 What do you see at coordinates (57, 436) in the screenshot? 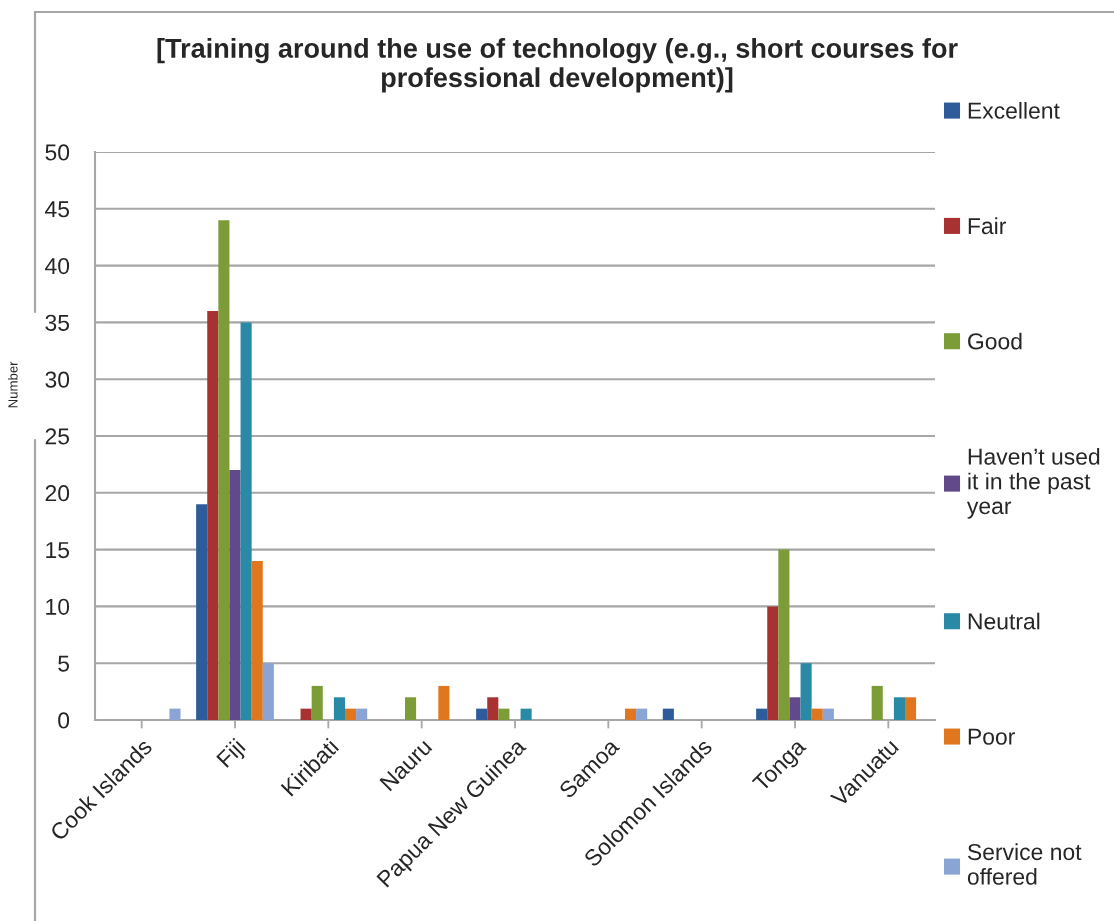
I see `y-tick-label: 25` at bounding box center [57, 436].